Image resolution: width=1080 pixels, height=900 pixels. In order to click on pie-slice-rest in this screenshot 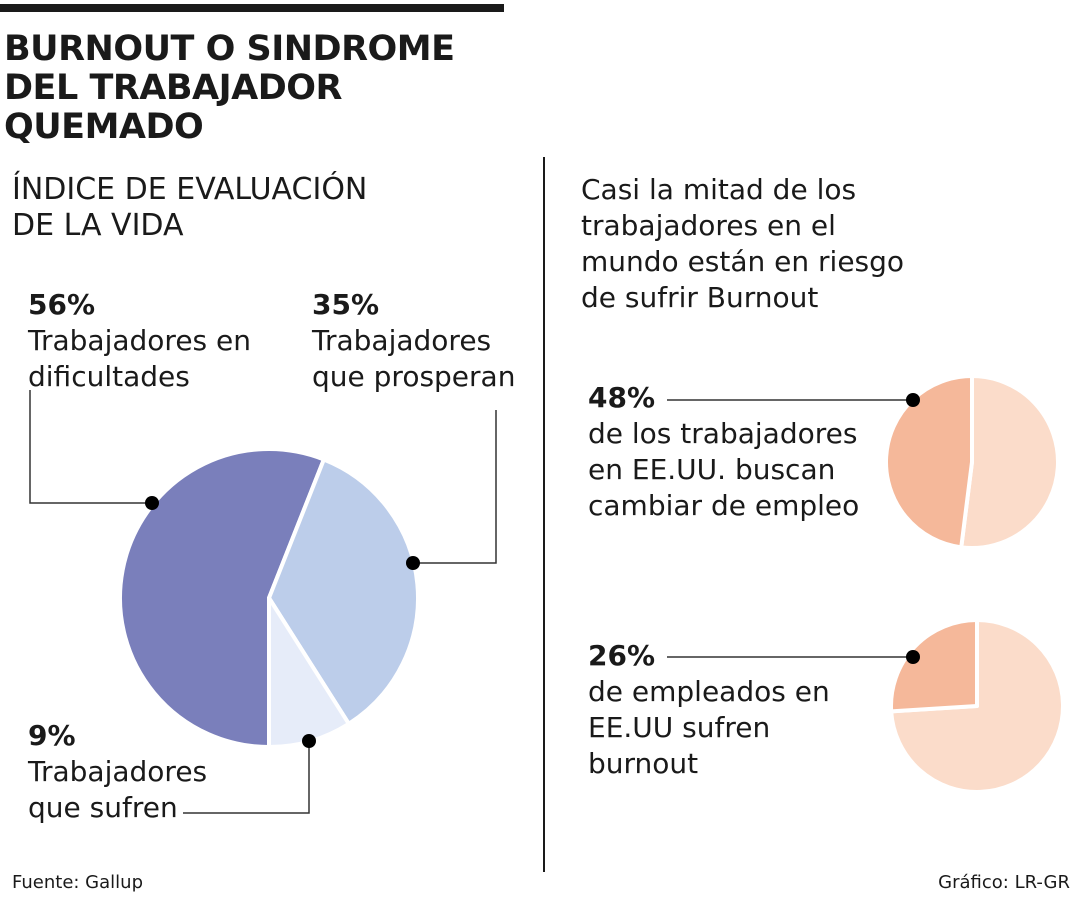, I will do `click(1009, 462)`.